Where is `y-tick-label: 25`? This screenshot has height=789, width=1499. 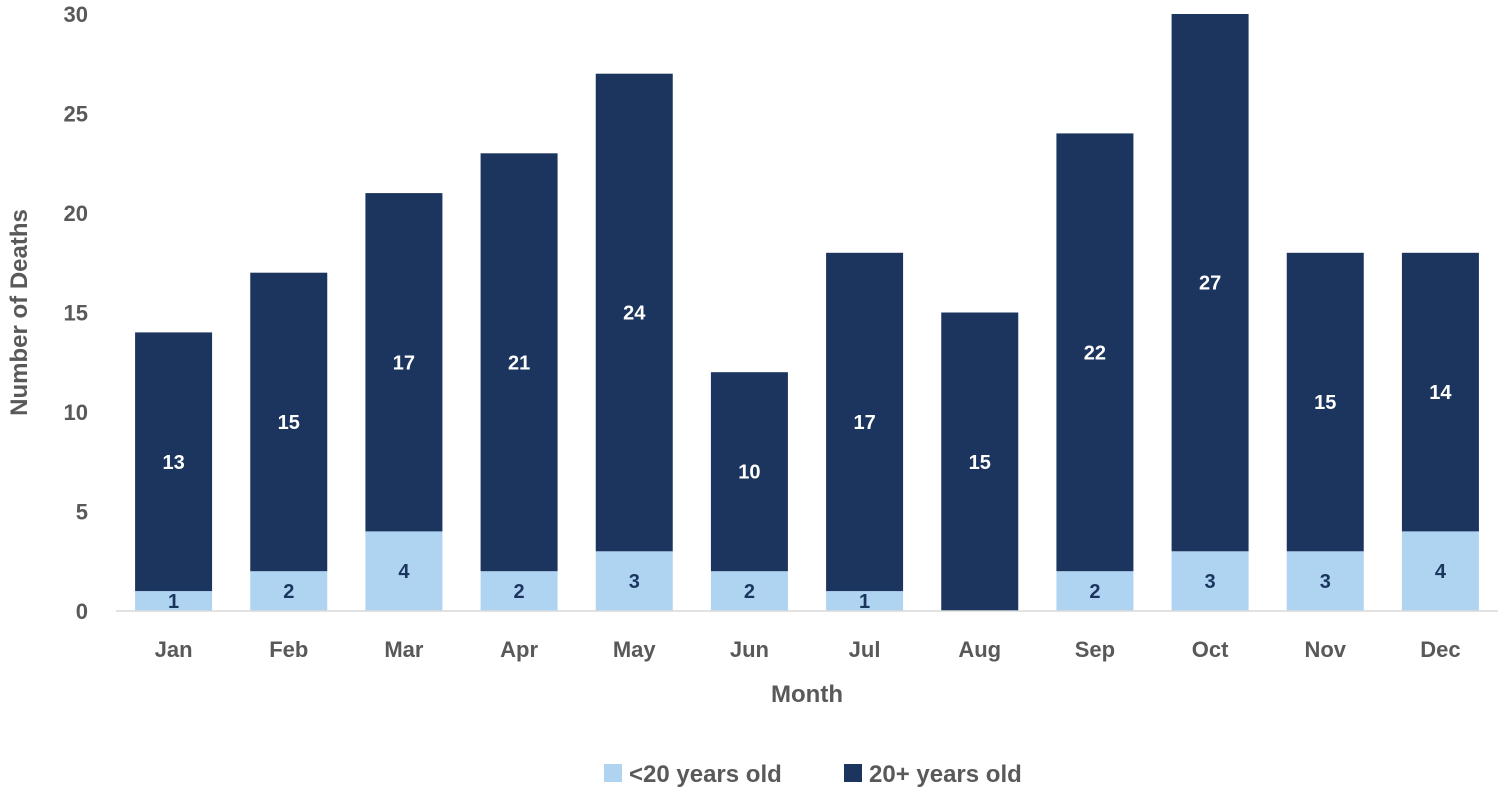
y-tick-label: 25 is located at coordinates (76, 114).